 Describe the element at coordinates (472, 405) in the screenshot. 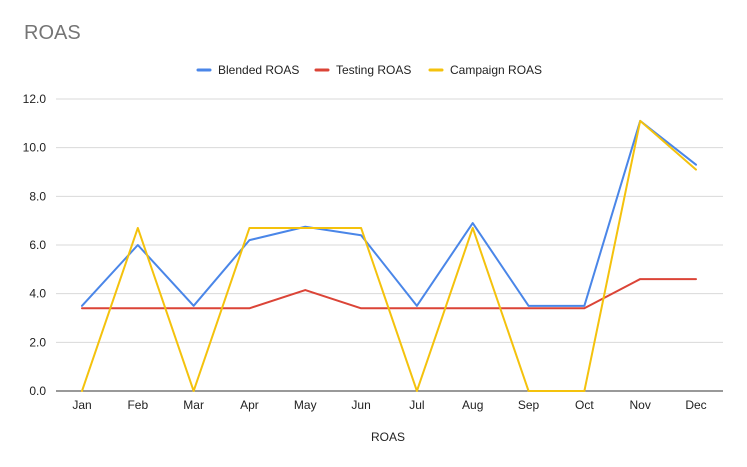

I see `x-tick-label: Aug` at that location.